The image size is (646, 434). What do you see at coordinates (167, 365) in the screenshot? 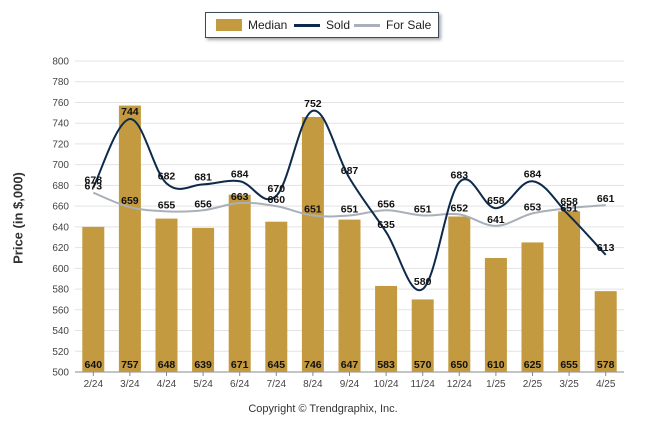
I see `bar-value-label: 648` at bounding box center [167, 365].